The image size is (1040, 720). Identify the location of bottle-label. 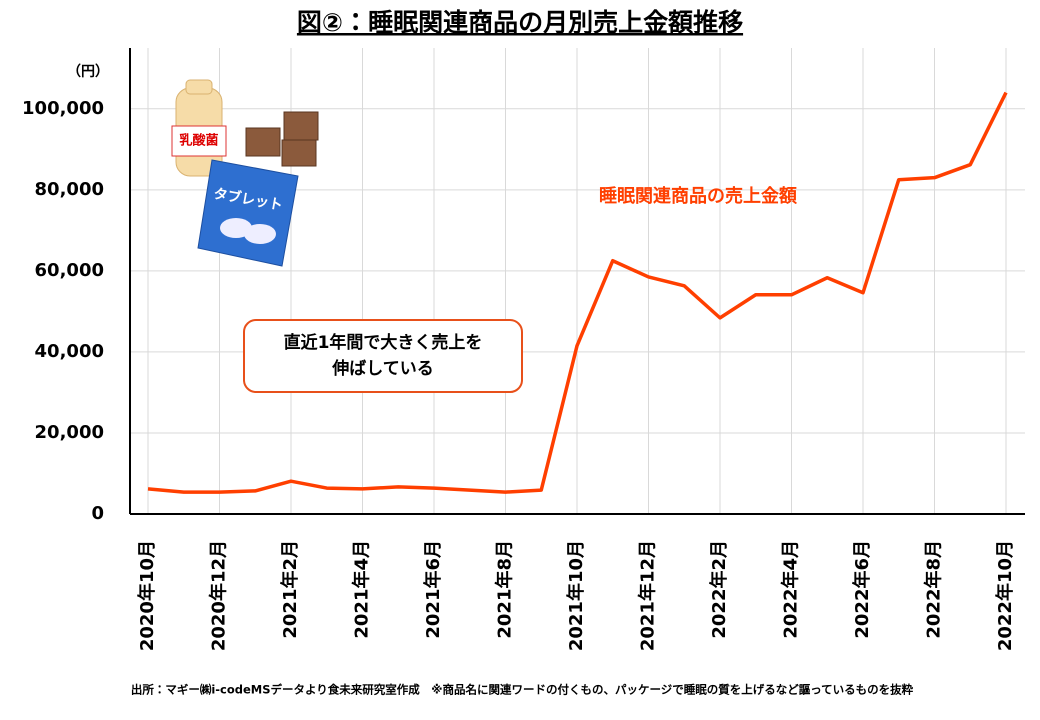
(199, 141).